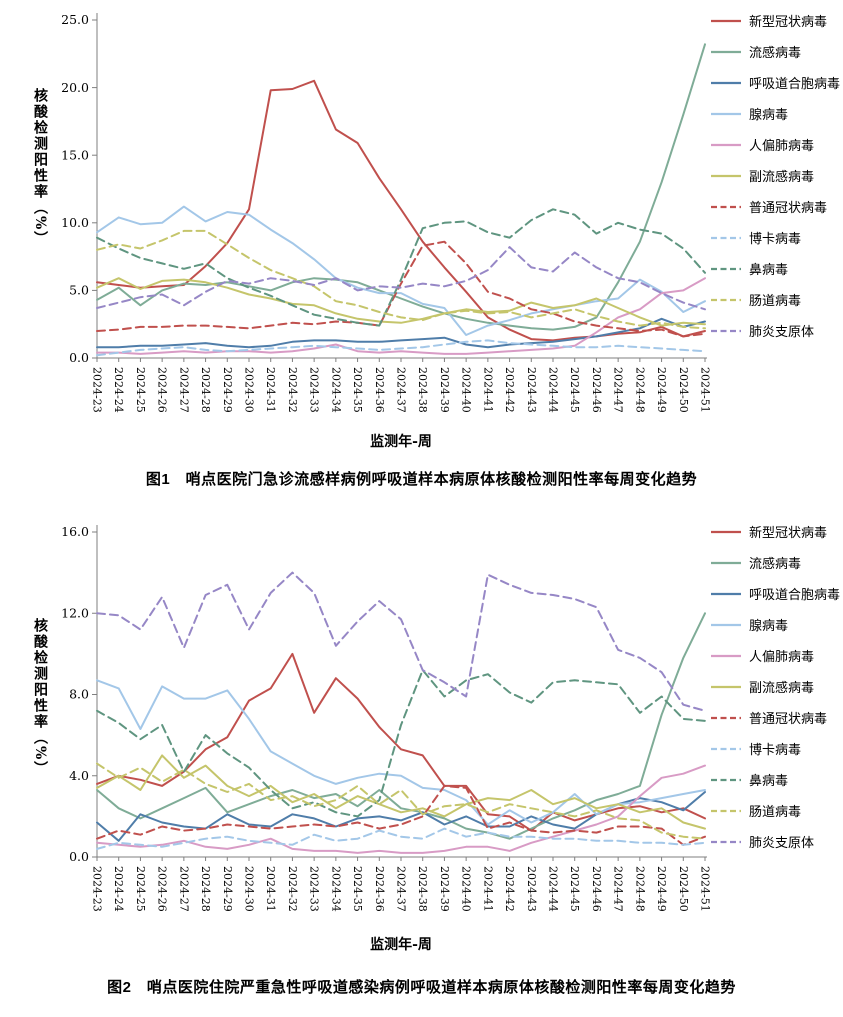  Describe the element at coordinates (205, 889) in the screenshot. I see `x-tick-label: 2024-28` at that location.